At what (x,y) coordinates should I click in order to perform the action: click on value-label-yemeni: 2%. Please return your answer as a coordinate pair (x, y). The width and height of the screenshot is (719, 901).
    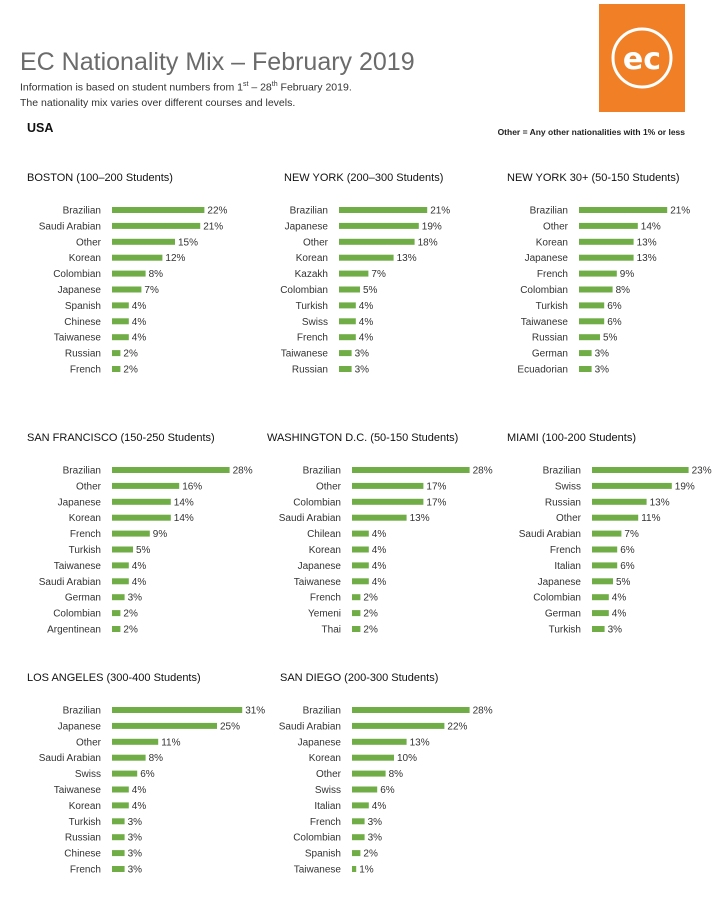
    Looking at the image, I should click on (370, 614).